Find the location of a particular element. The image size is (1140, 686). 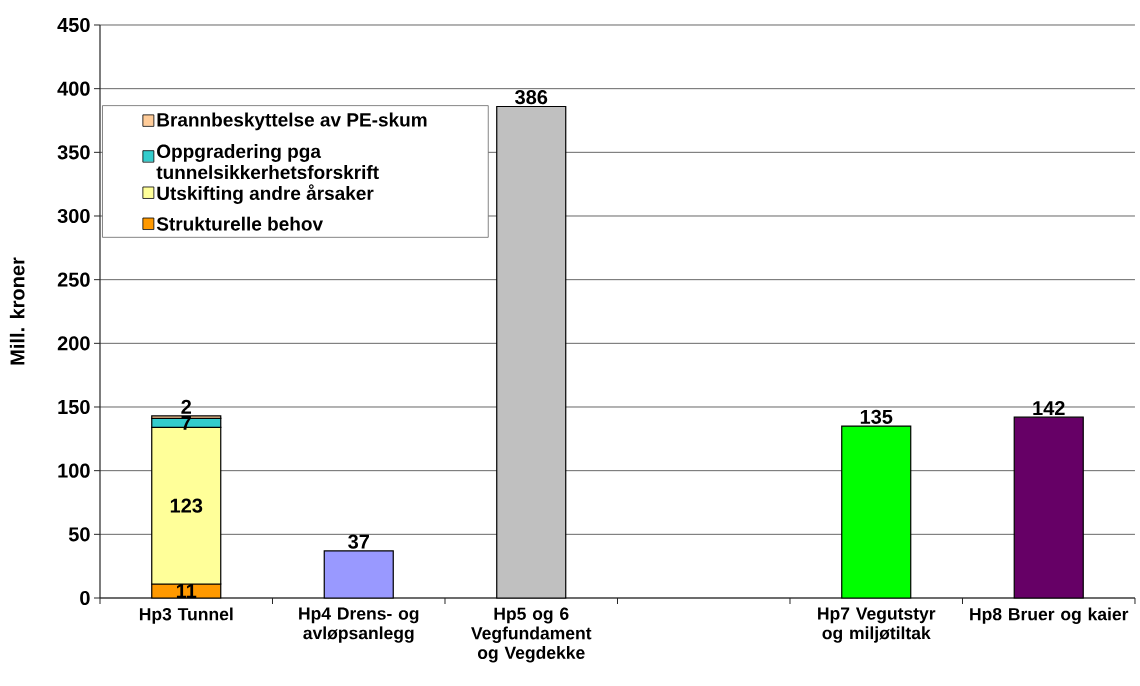

data-label: 11 is located at coordinates (186, 591).